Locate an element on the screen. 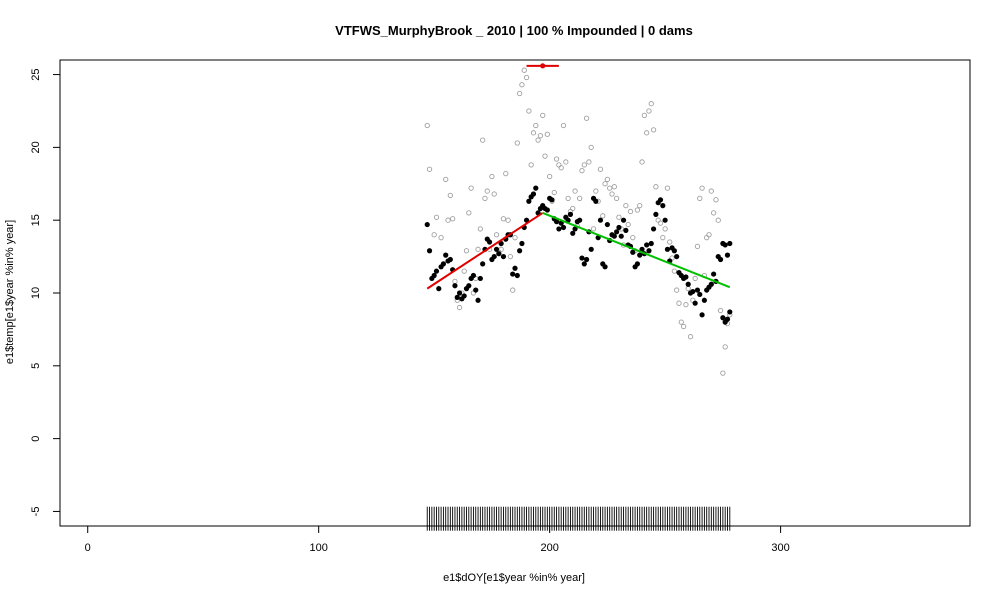  fit-lines is located at coordinates (578, 250).